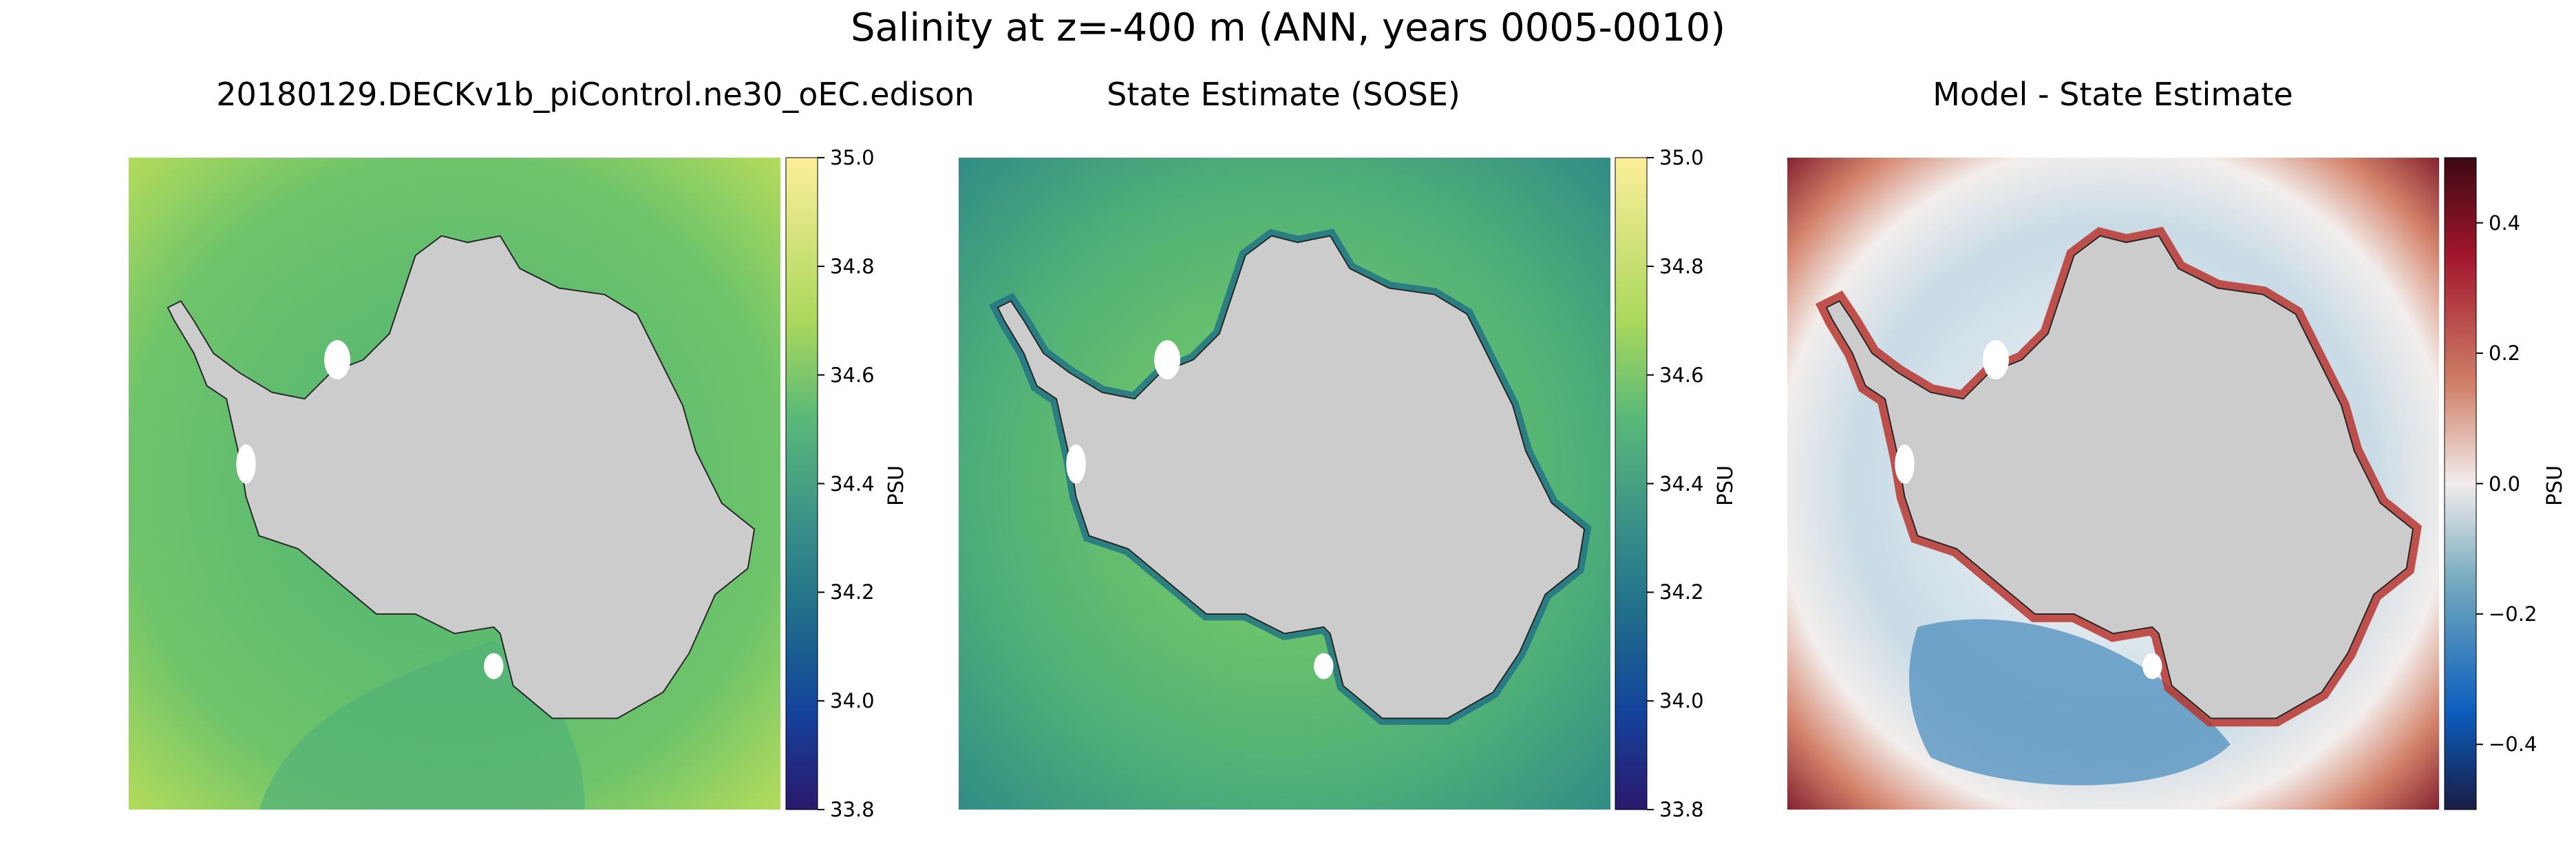 Image resolution: width=2576 pixels, height=855 pixels. I want to click on colorbar-3-tick-label: −0.2, so click(2513, 614).